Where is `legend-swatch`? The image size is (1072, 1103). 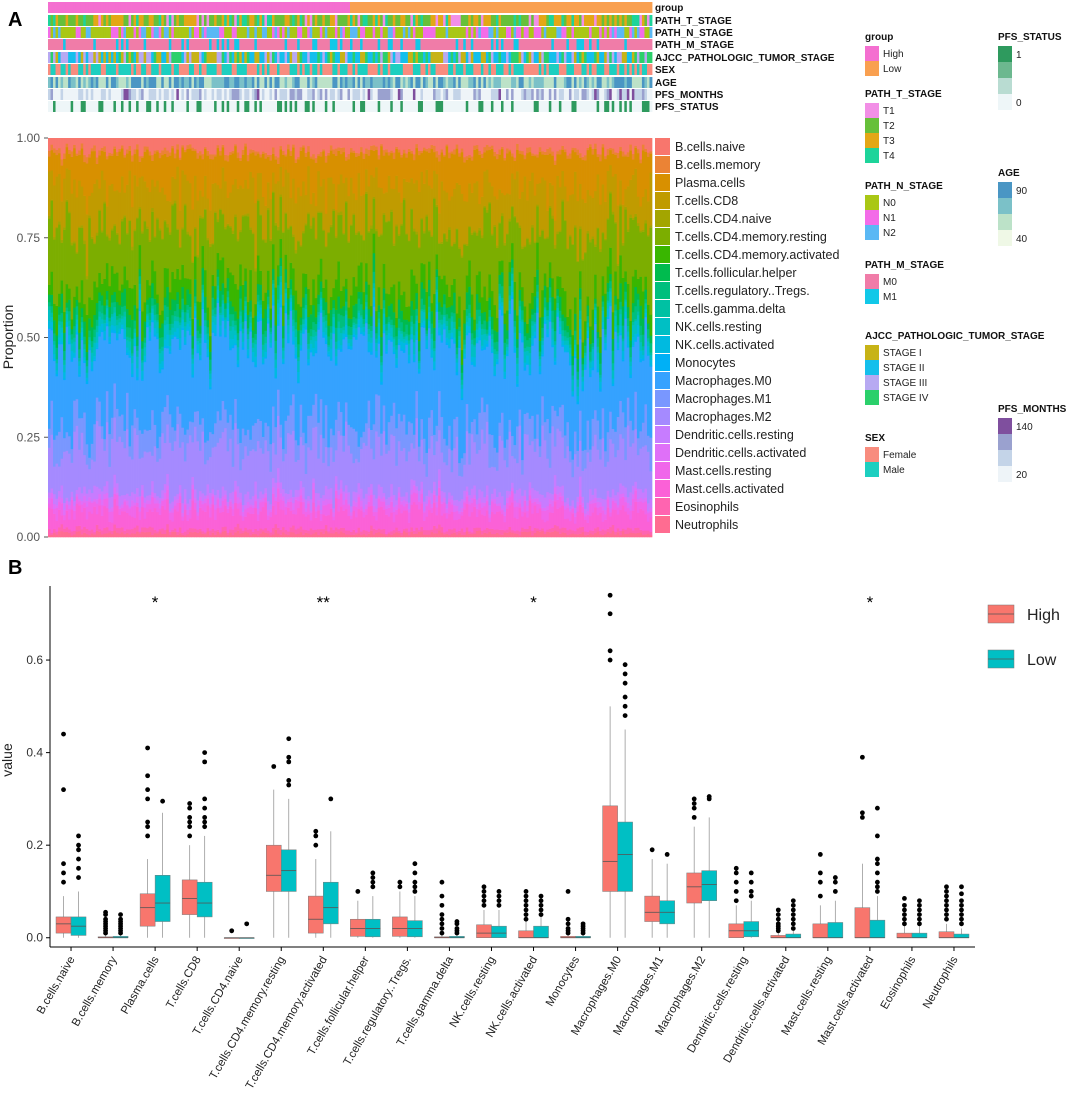 legend-swatch is located at coordinates (872, 140).